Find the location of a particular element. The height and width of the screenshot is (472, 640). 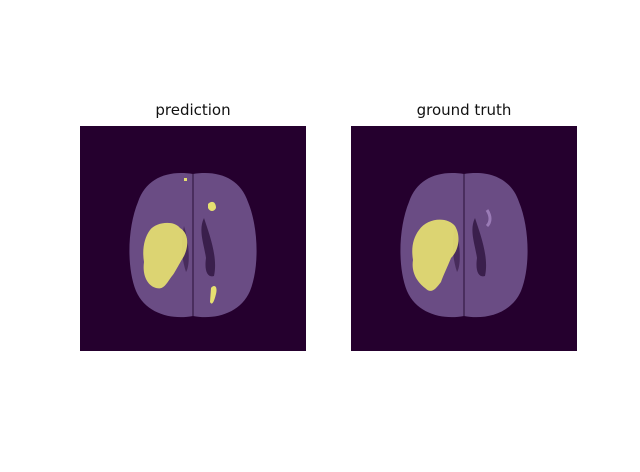

prediction-title: prediction is located at coordinates (193, 110).